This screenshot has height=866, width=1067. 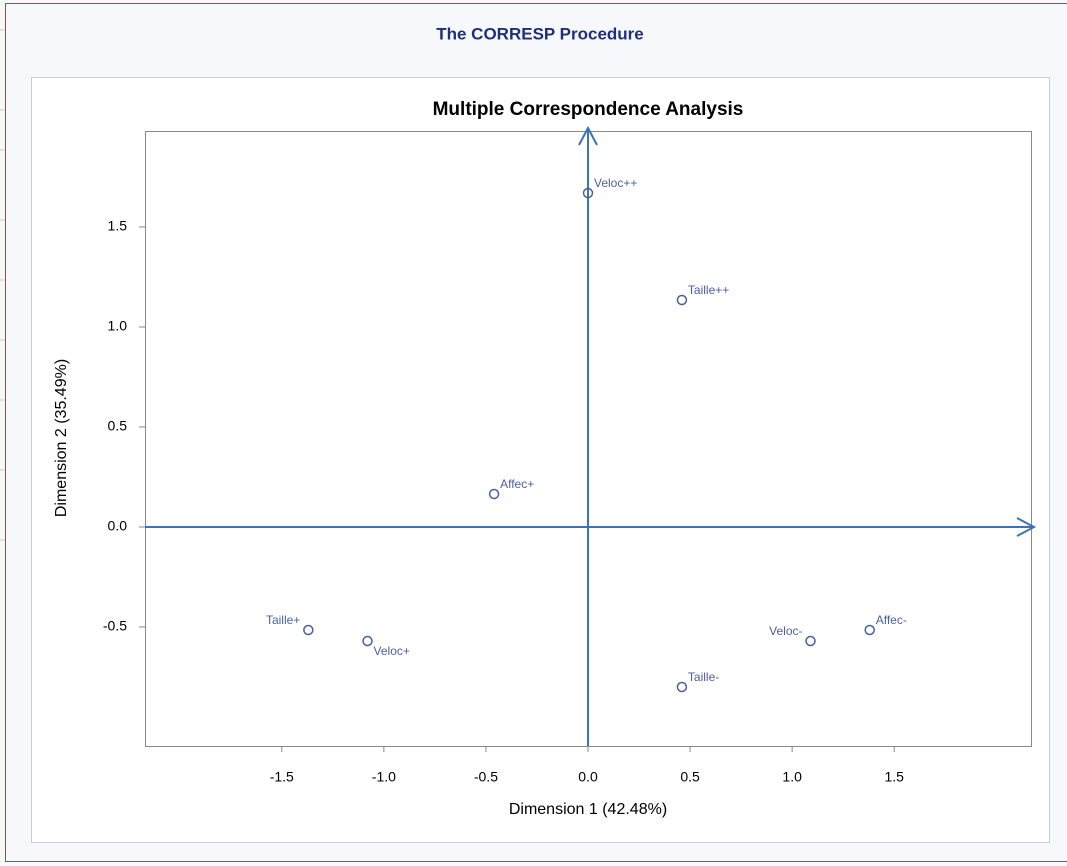 What do you see at coordinates (1026, 527) in the screenshot?
I see `x-axis-arrow` at bounding box center [1026, 527].